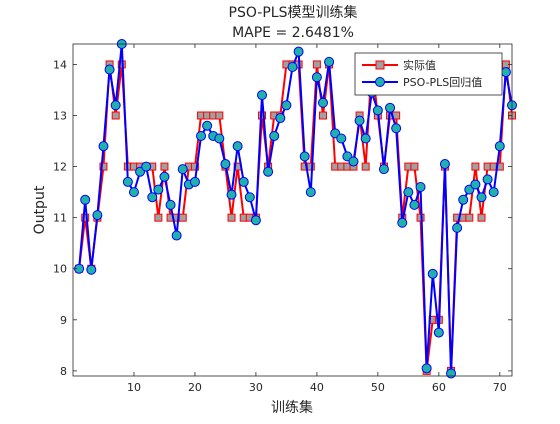 The image size is (560, 424). Describe the element at coordinates (439, 387) in the screenshot. I see `x-tick-label: 60` at that location.